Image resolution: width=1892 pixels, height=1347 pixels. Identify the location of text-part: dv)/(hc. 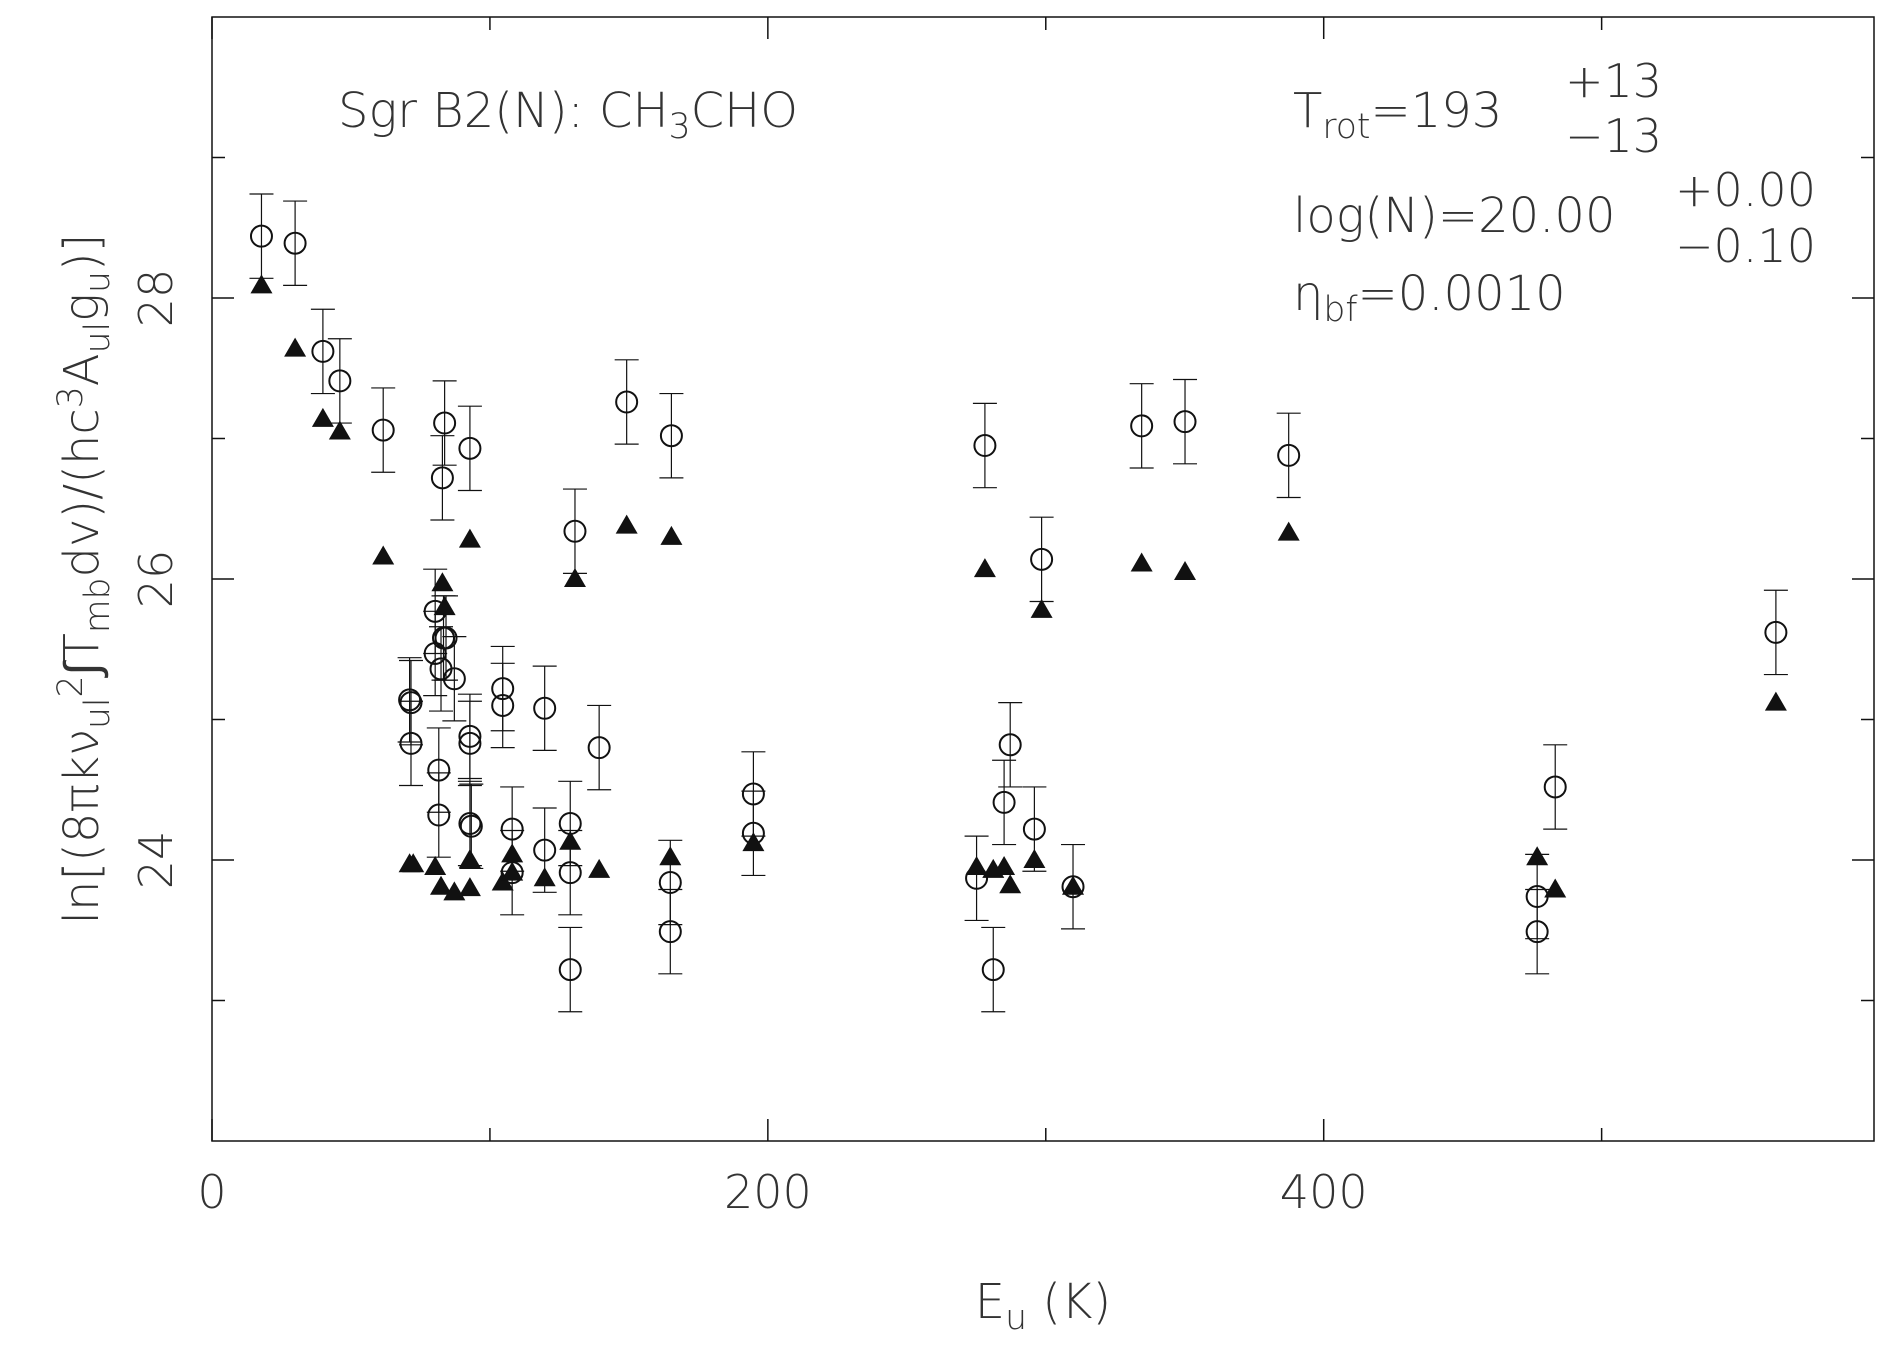
(82, 492).